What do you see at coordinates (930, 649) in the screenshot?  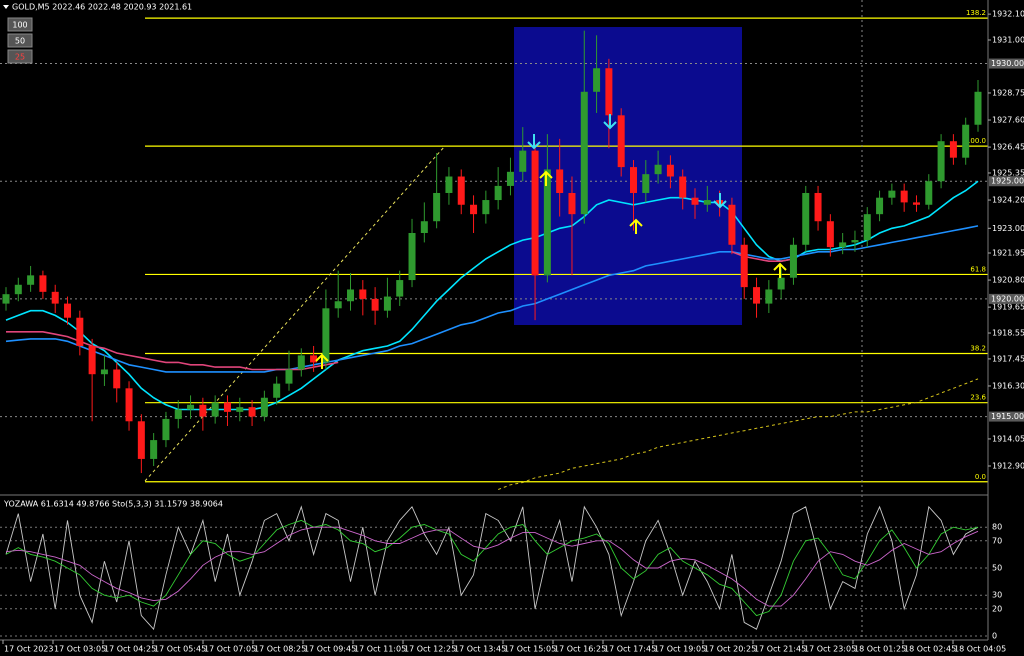 I see `x-tick-label: 18 Oct 02:45` at bounding box center [930, 649].